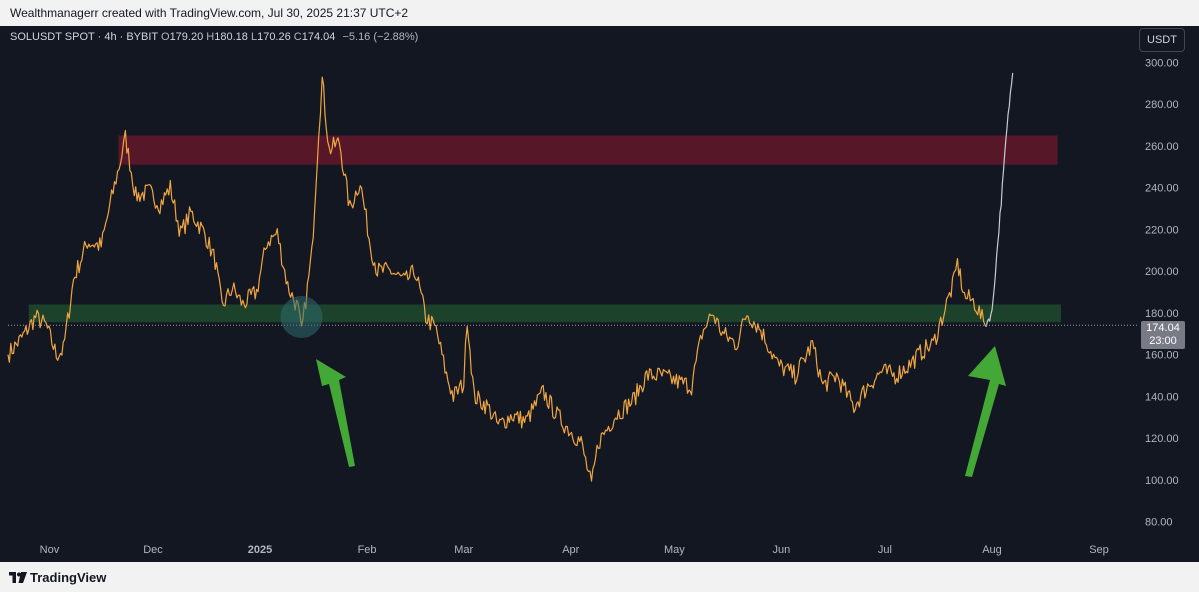  I want to click on open-value: 179.20, so click(186, 37).